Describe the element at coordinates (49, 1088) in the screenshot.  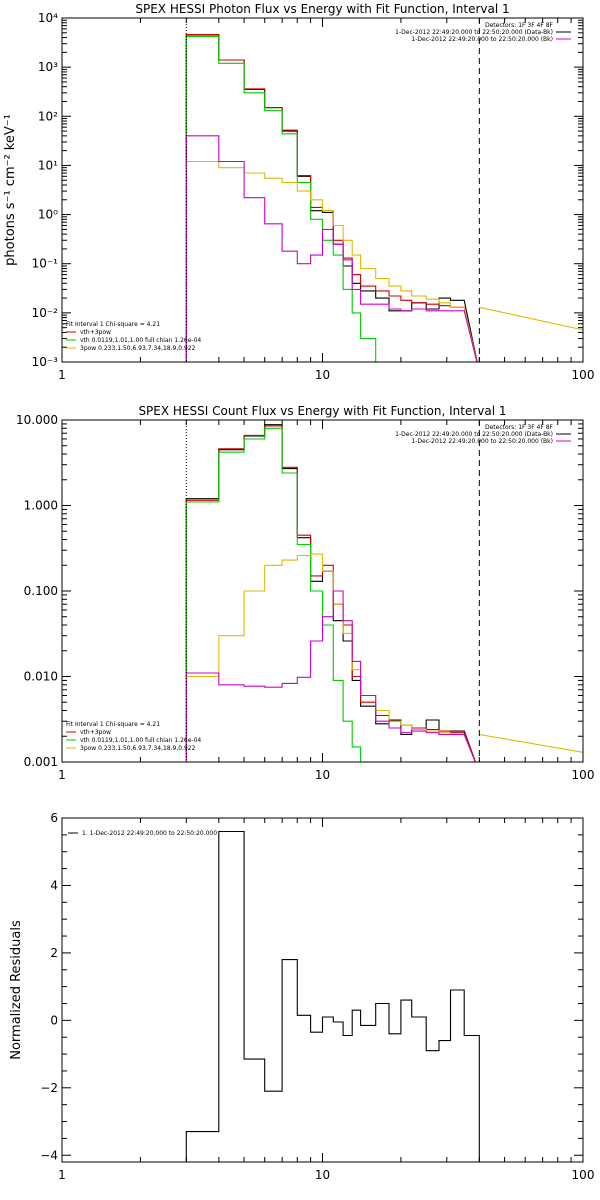
I see `y-tick-label: −2` at that location.